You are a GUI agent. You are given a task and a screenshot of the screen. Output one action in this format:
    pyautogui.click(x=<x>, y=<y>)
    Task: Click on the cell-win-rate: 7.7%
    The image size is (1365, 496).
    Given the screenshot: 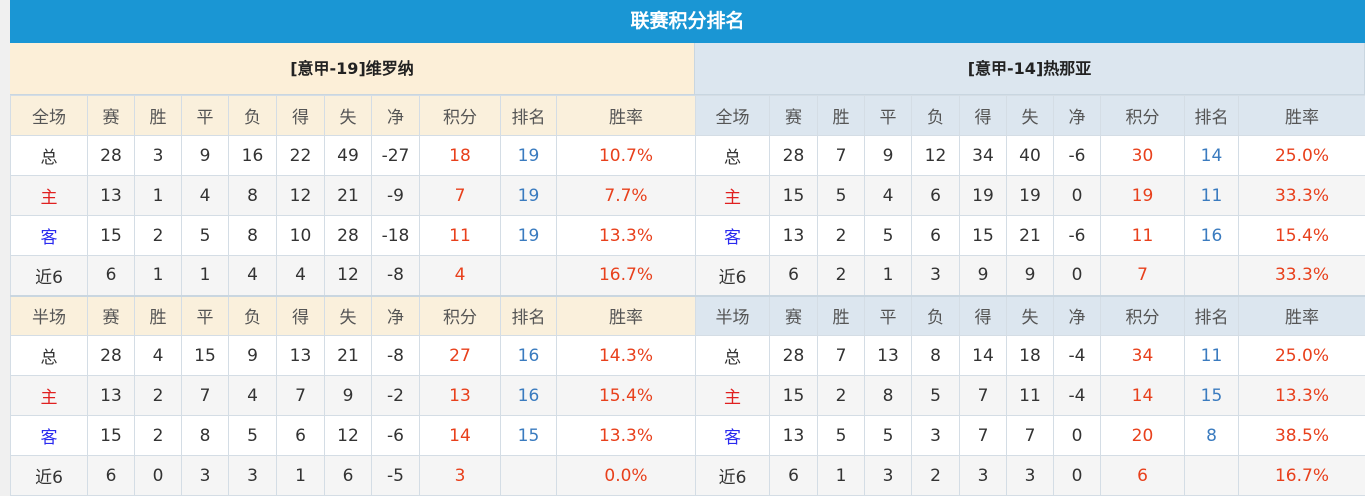 What is the action you would take?
    pyautogui.click(x=626, y=196)
    